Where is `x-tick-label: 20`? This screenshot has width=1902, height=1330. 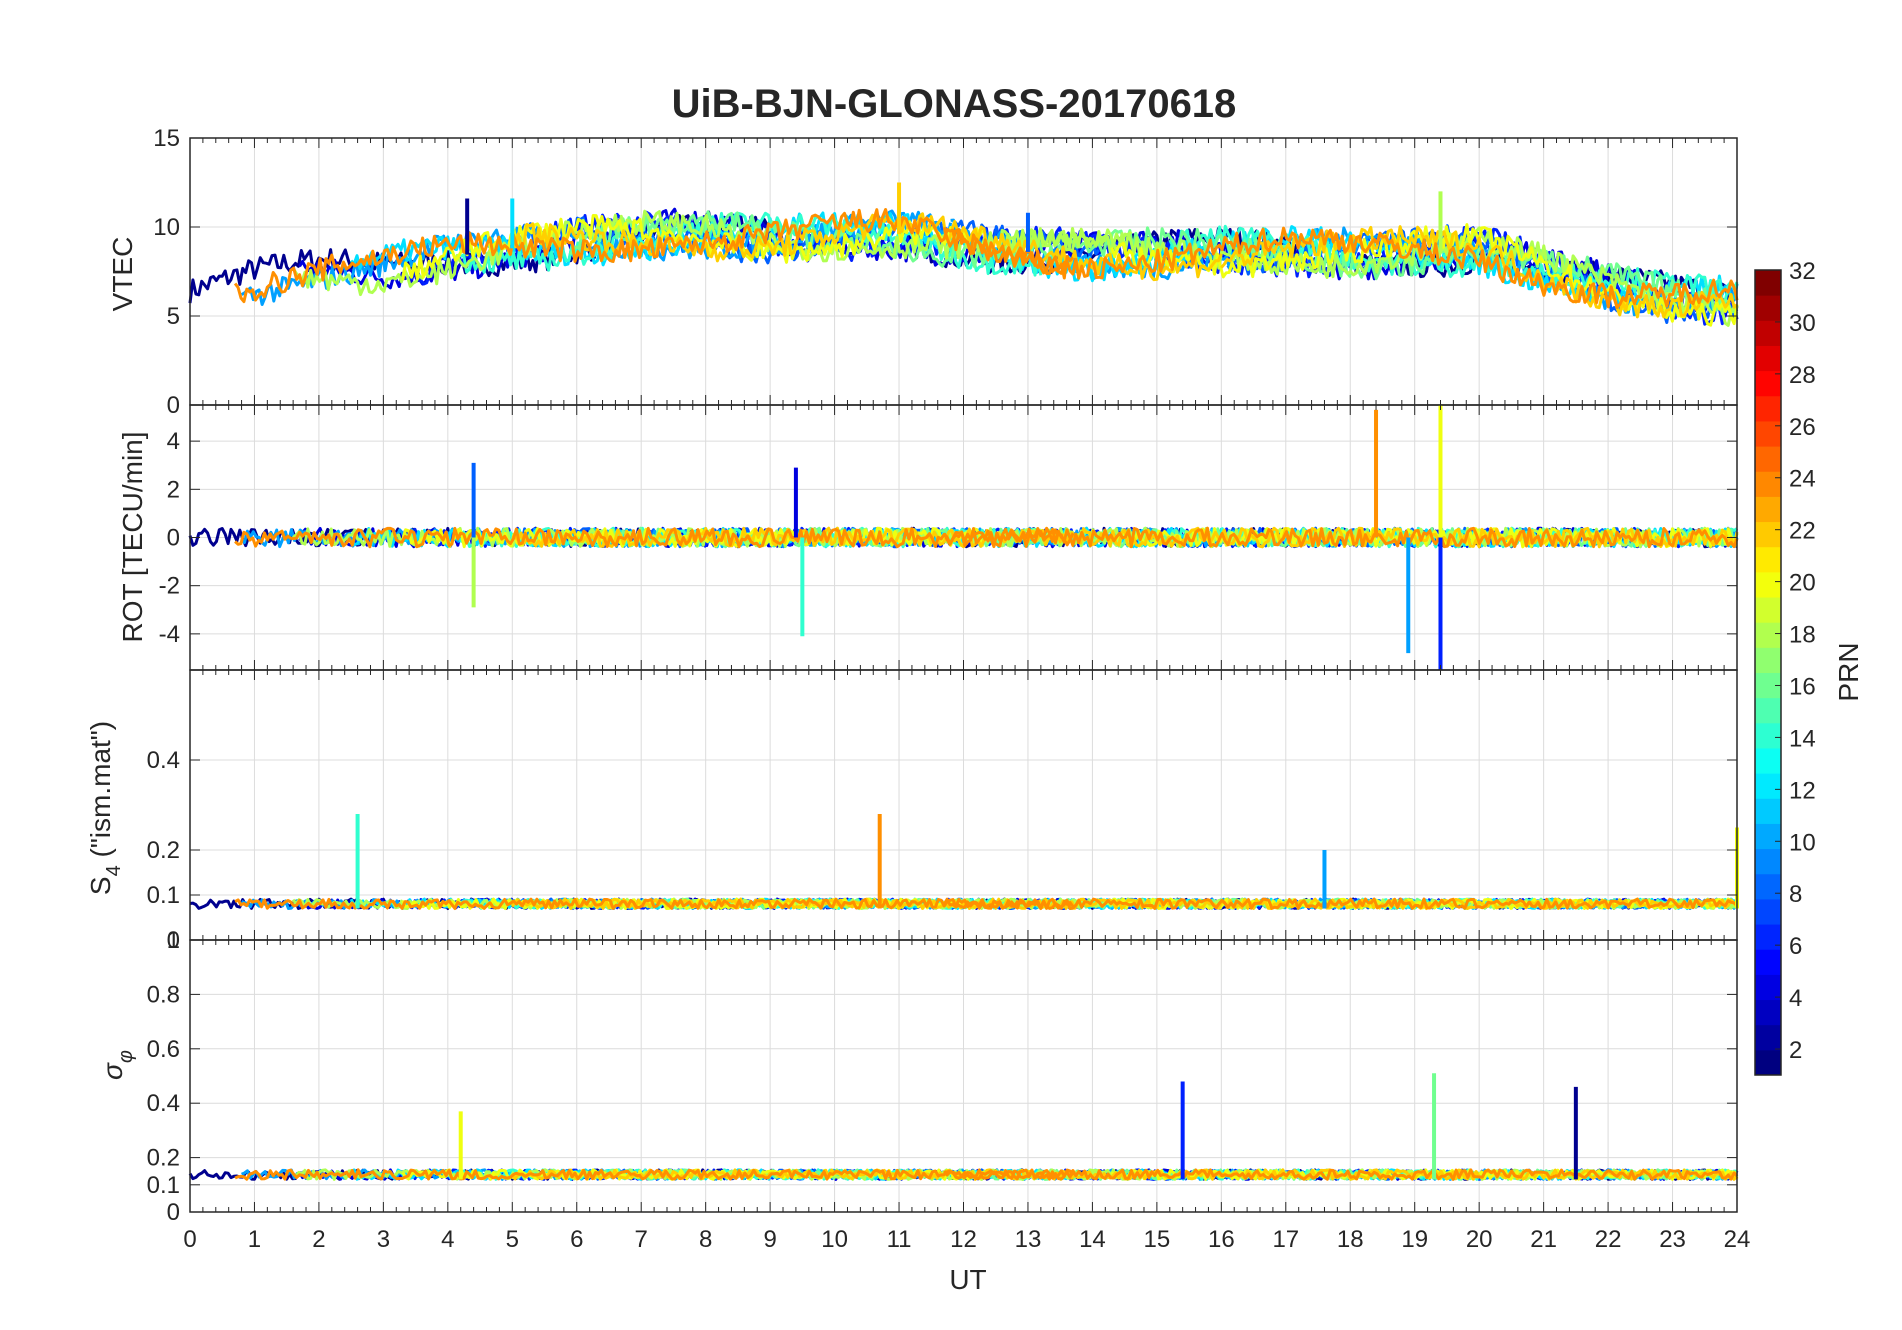
x-tick-label: 20 is located at coordinates (1479, 1239).